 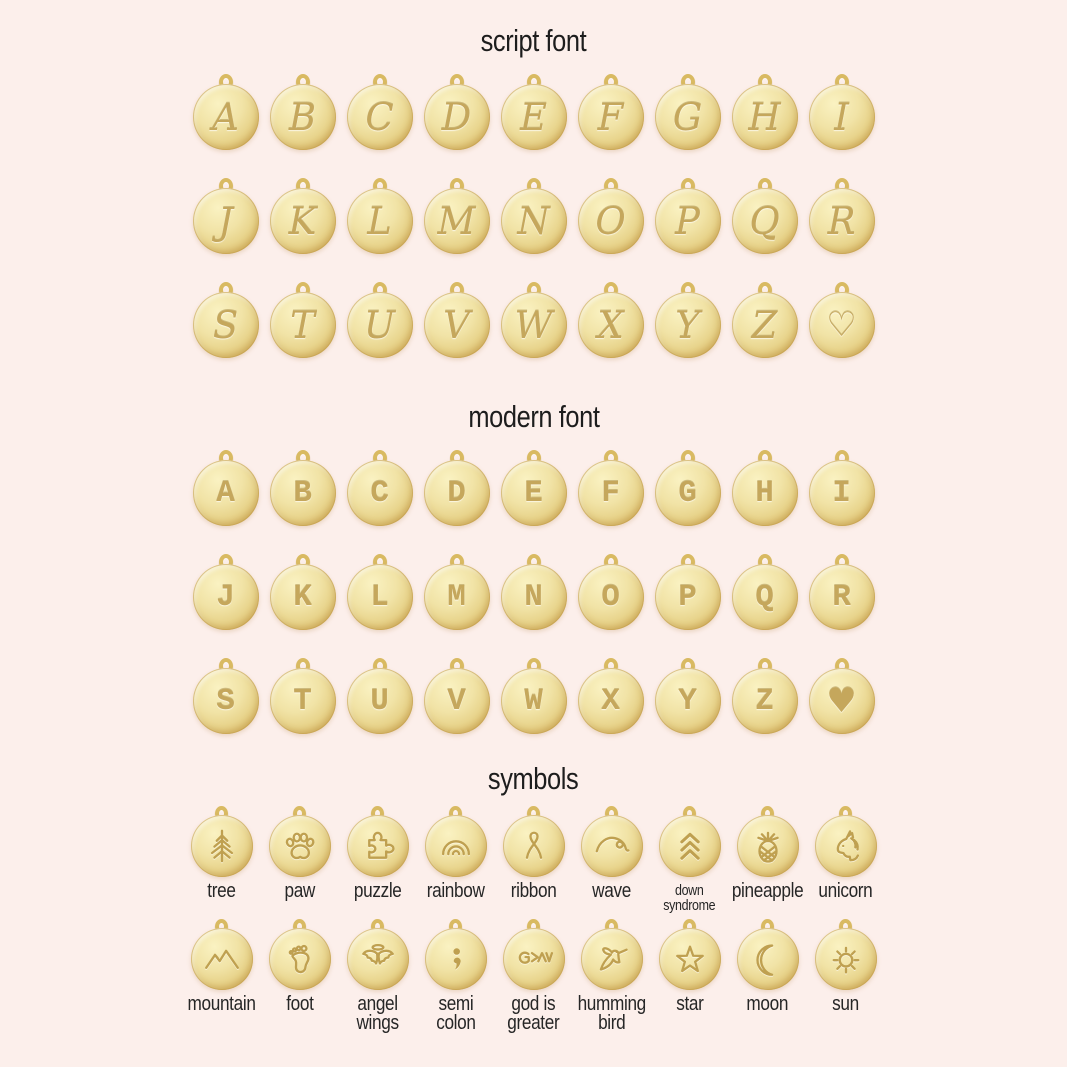 I want to click on symbol-label-line: down, so click(x=689, y=891).